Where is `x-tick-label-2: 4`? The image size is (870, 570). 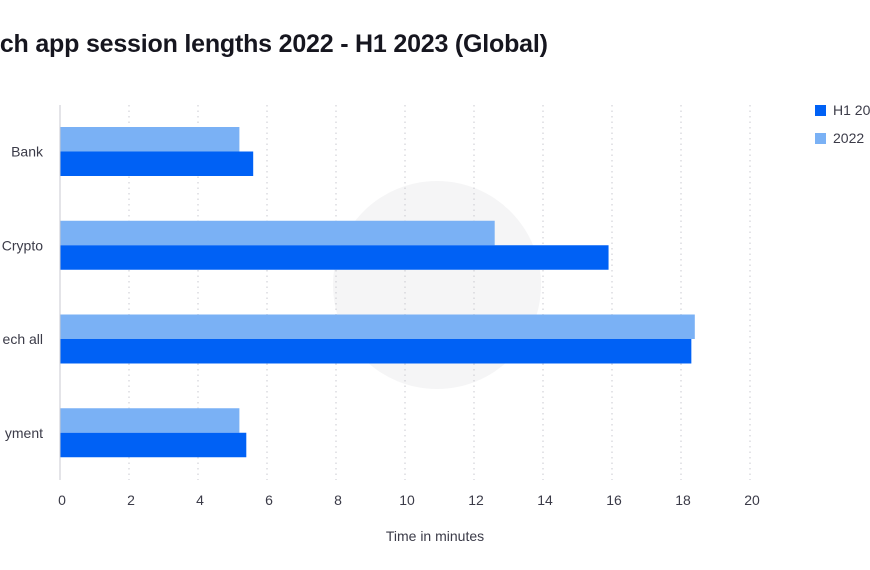 x-tick-label-2: 4 is located at coordinates (200, 500).